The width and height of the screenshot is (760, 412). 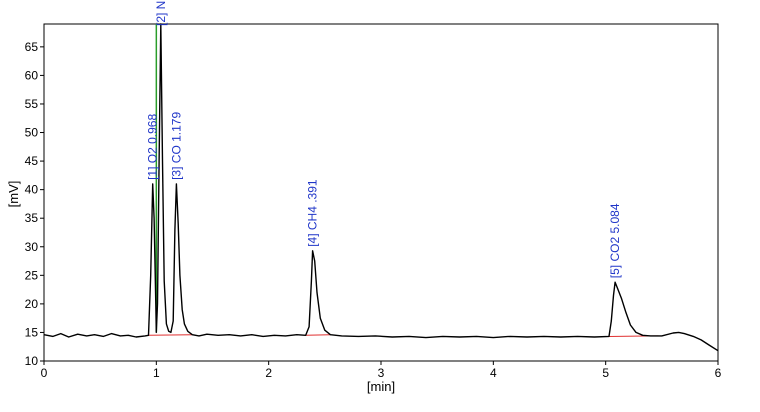 What do you see at coordinates (32, 275) in the screenshot?
I see `y-tick-label: 25` at bounding box center [32, 275].